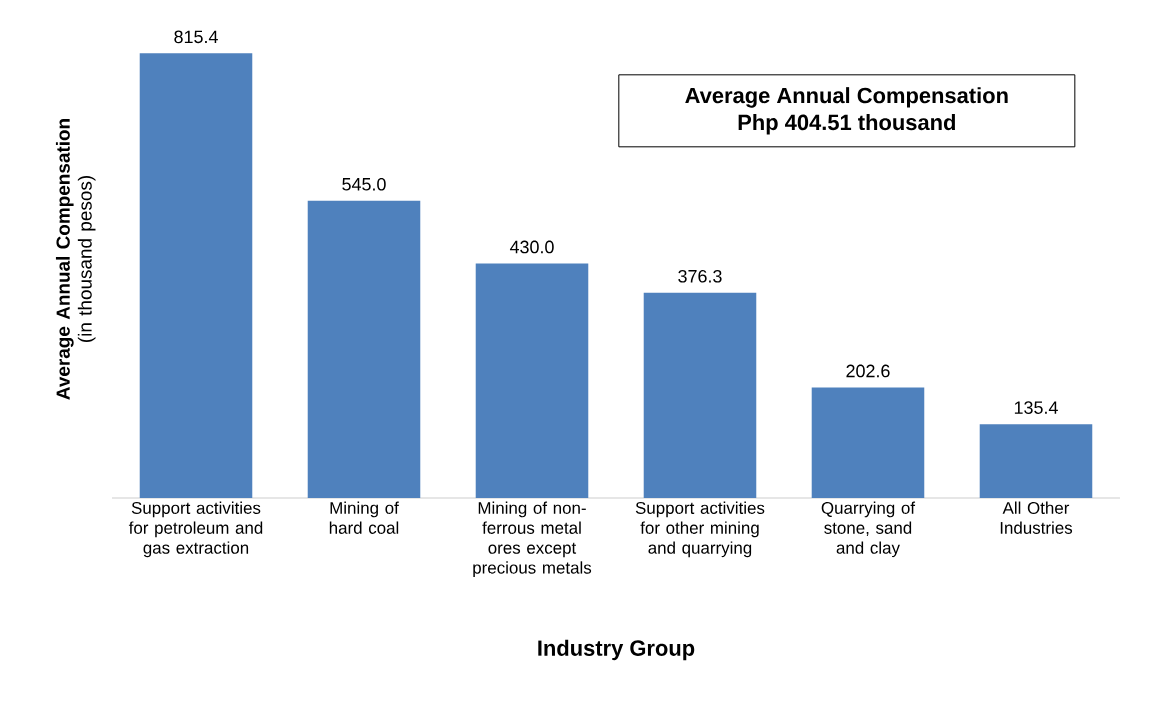 This screenshot has height=707, width=1175. I want to click on x-tick-label: All Other Industries, so click(1036, 517).